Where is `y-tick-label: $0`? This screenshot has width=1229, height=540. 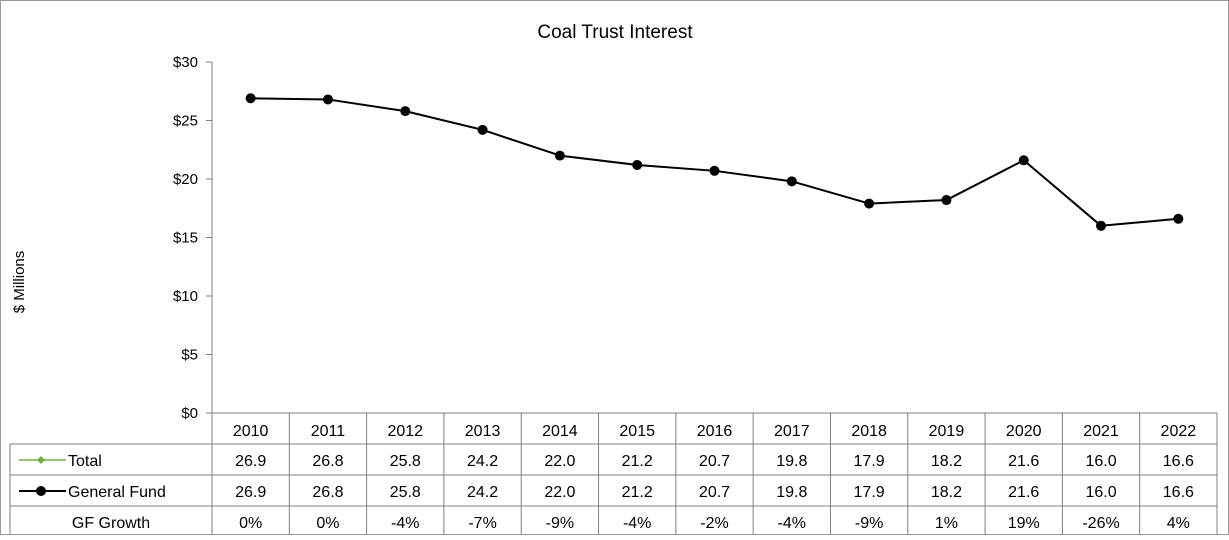 y-tick-label: $0 is located at coordinates (189, 413).